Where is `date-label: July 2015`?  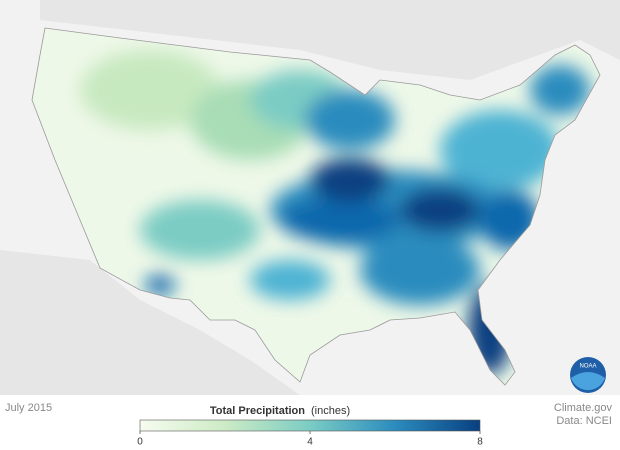
date-label: July 2015 is located at coordinates (28, 408).